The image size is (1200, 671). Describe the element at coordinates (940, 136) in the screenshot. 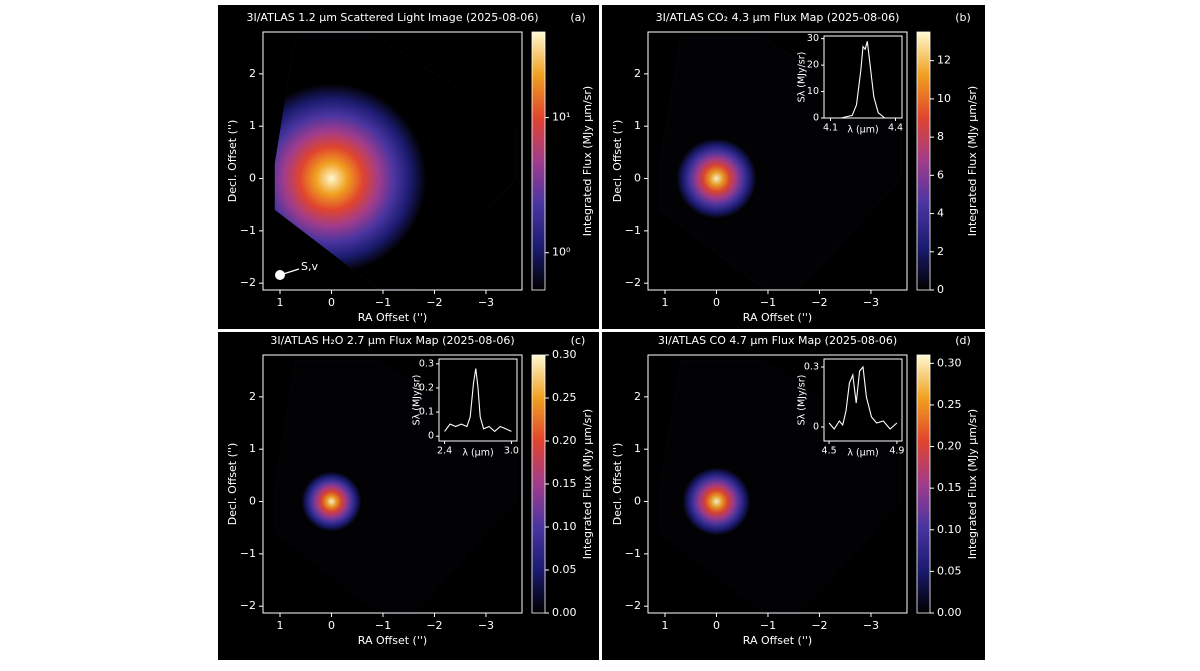

I see `colorbar-tick-label: 8` at that location.